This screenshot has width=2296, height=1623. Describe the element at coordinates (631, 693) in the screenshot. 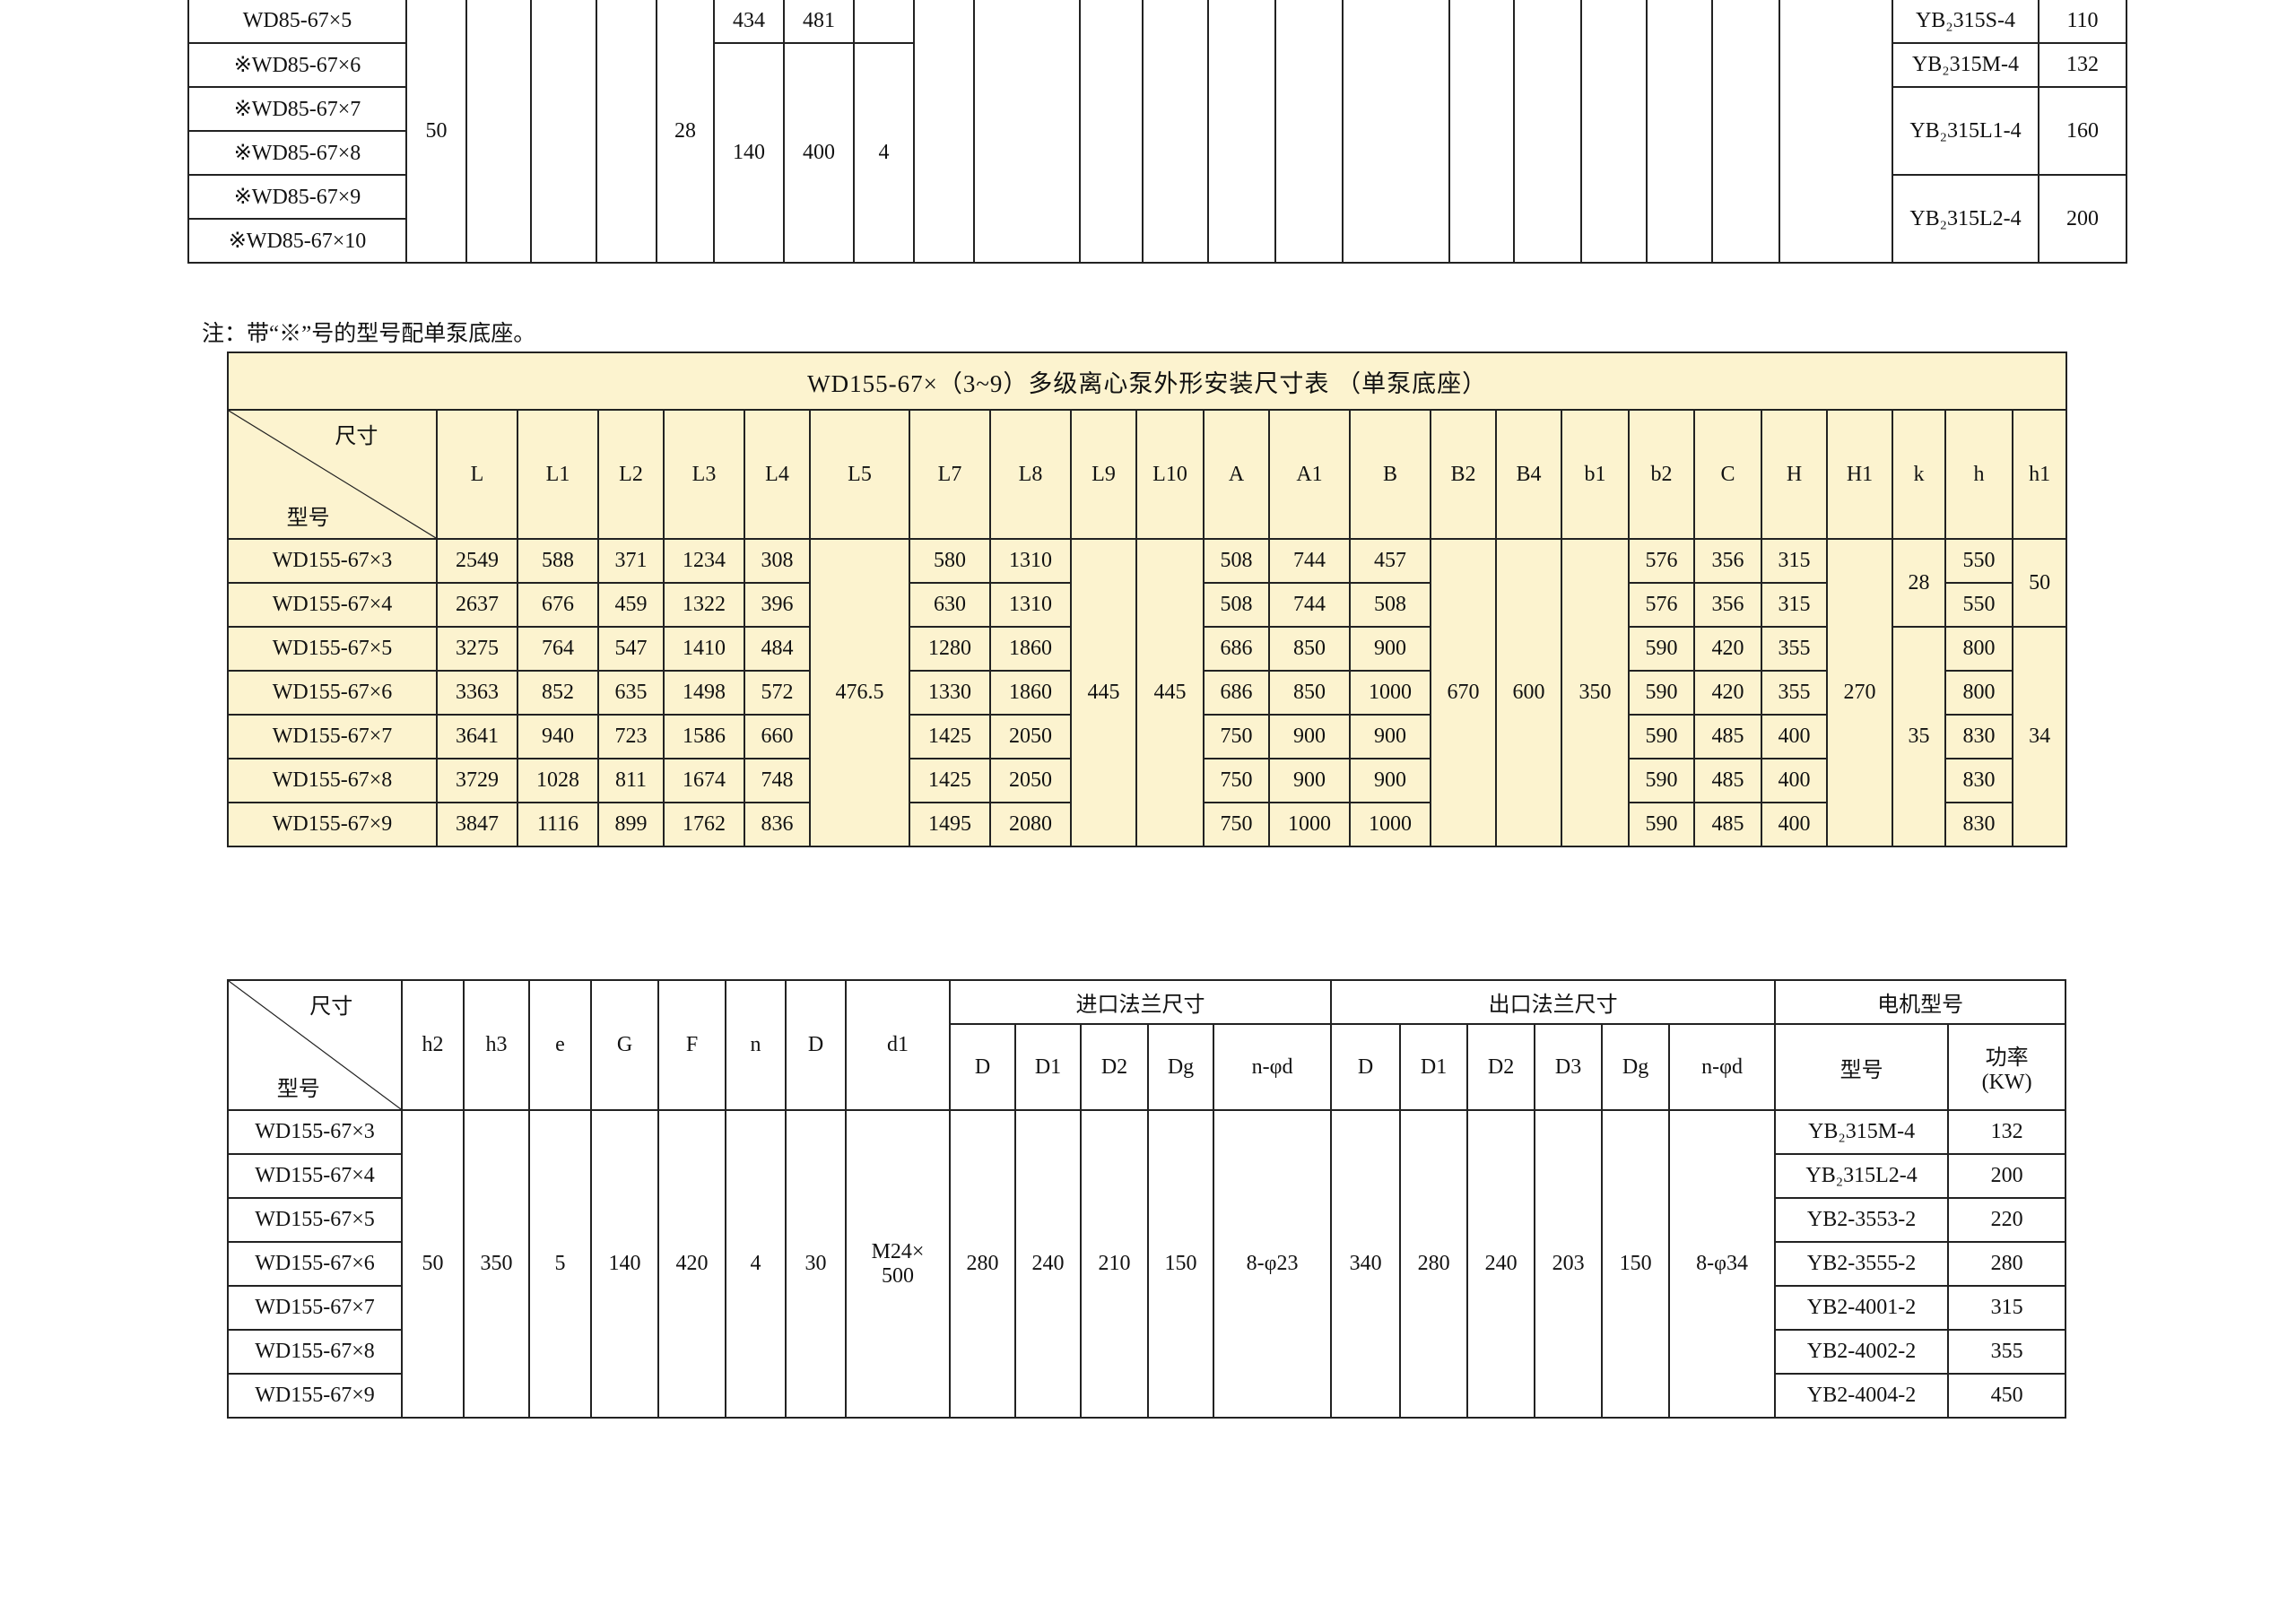

I see `value-L2: 635` at that location.